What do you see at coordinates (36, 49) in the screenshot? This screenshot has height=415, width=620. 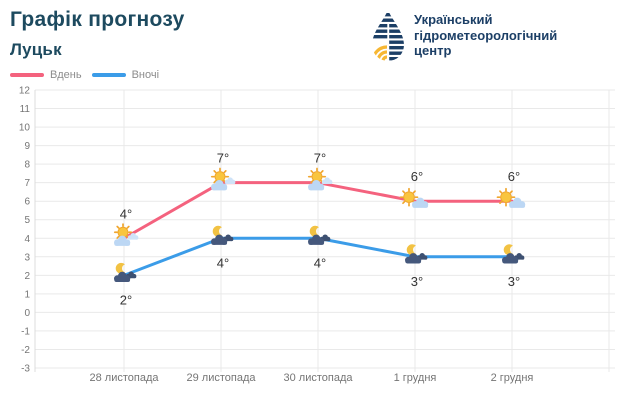 I see `city-name: Луцьк` at bounding box center [36, 49].